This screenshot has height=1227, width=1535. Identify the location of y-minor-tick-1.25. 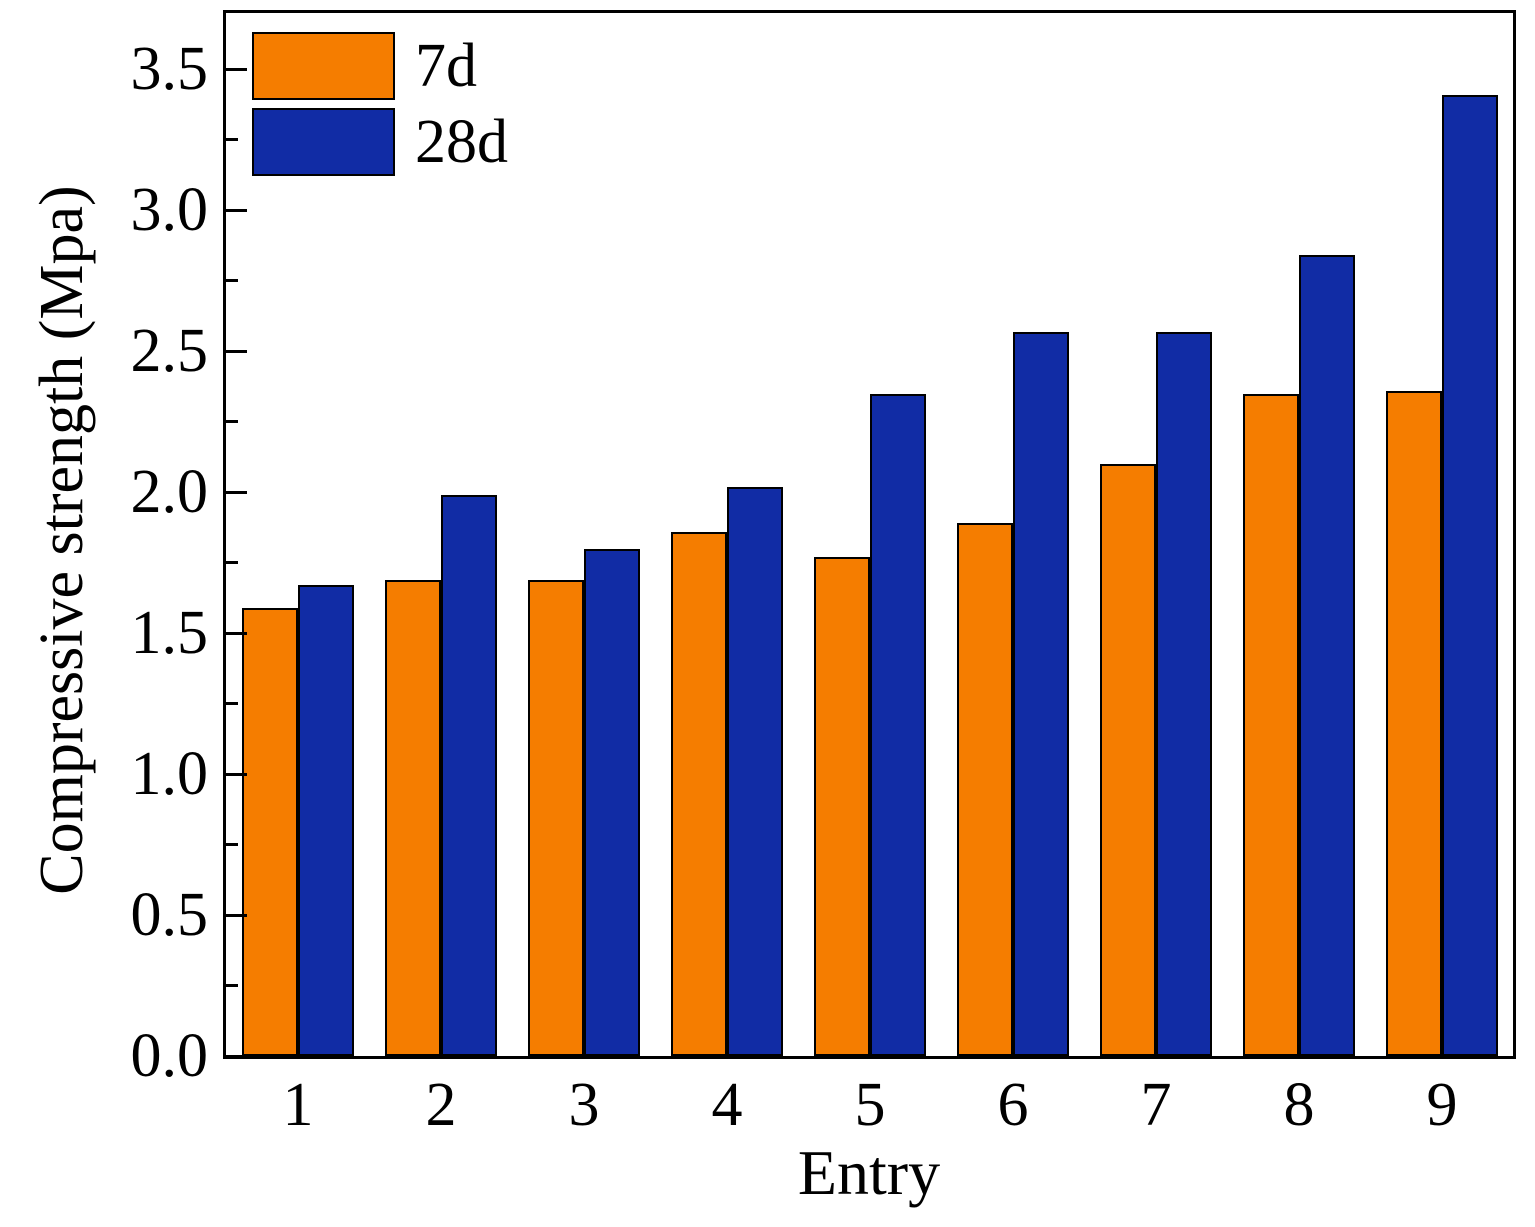
(232, 703).